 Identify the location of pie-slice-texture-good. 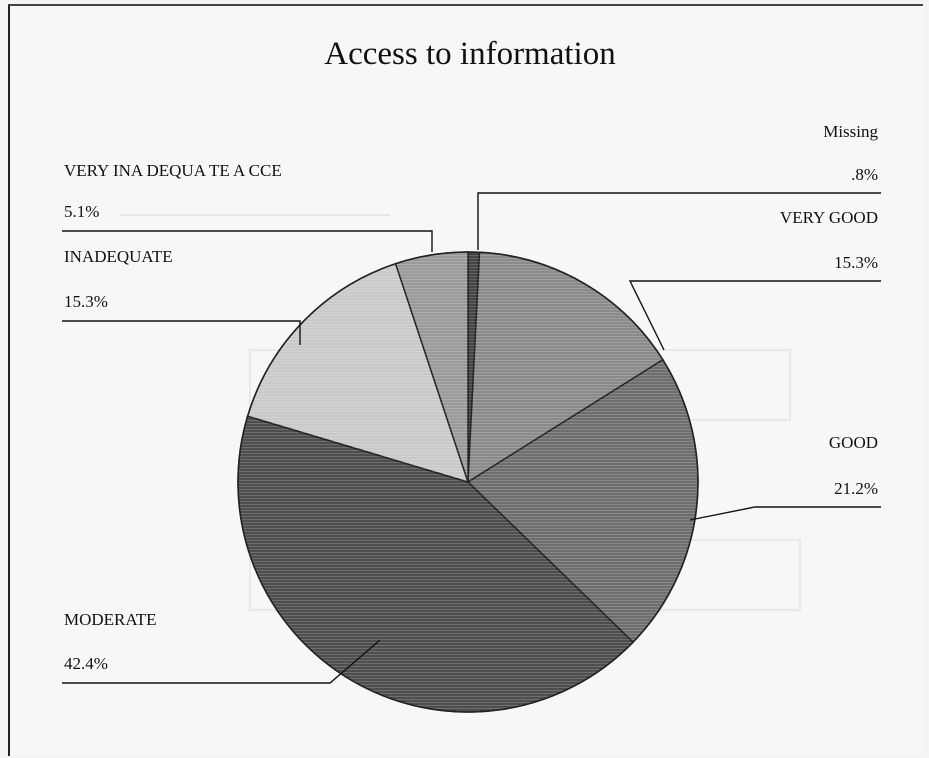
(583, 501).